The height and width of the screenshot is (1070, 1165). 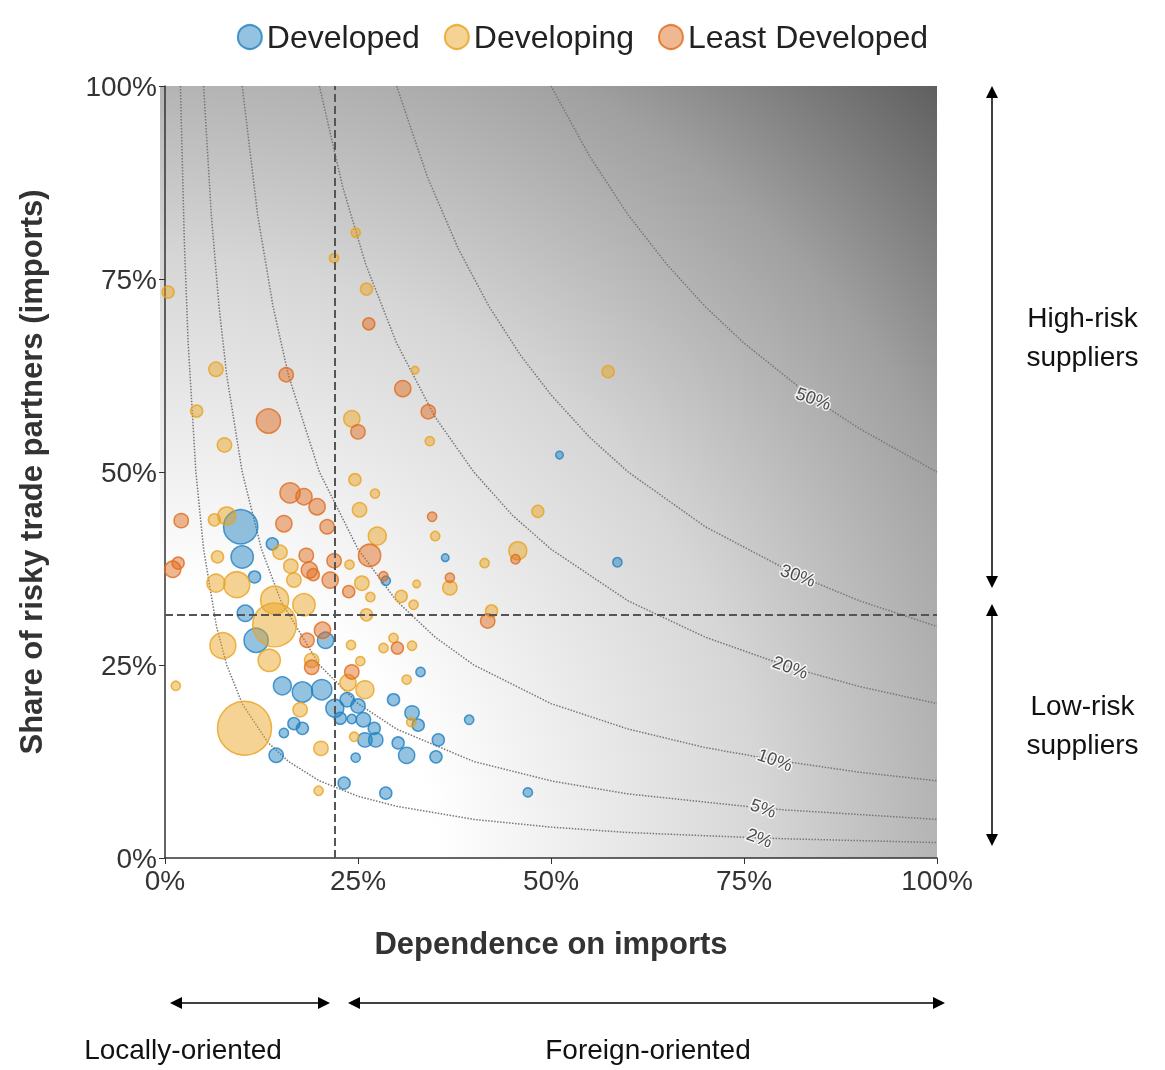 I want to click on x-tick-label: 75%, so click(x=744, y=880).